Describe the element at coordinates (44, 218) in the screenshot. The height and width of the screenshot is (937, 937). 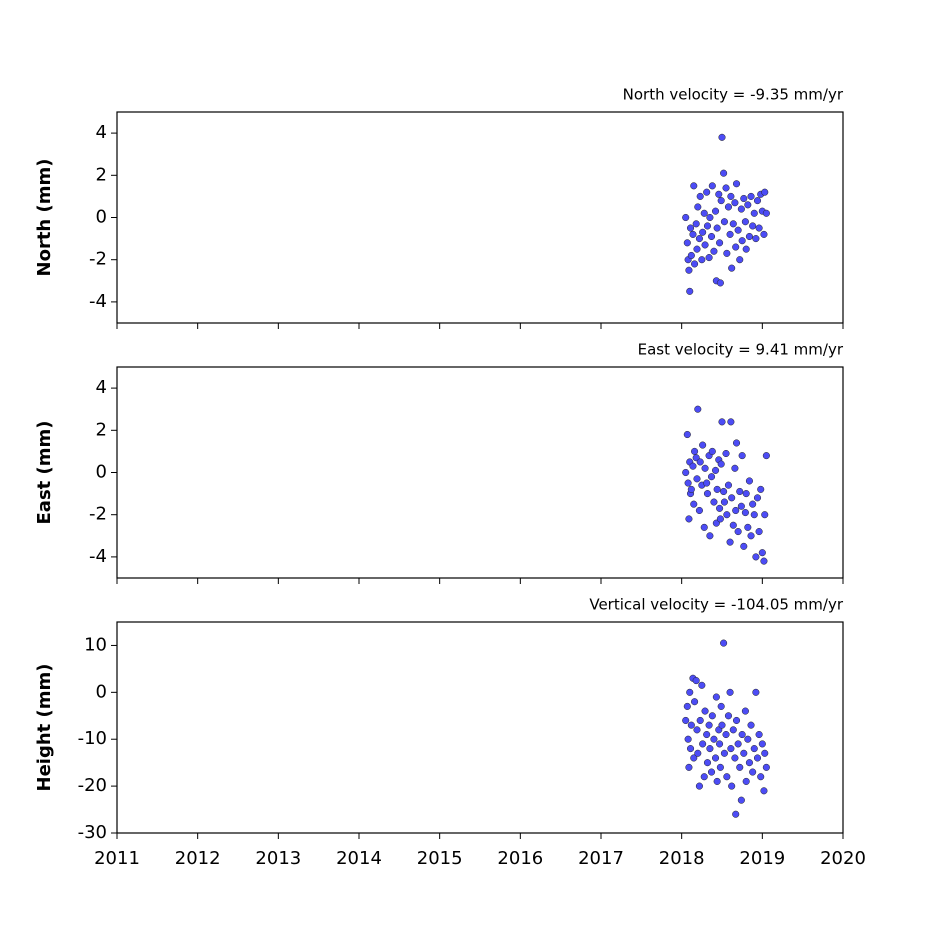
I see `y-axis-label: North (mm)` at that location.